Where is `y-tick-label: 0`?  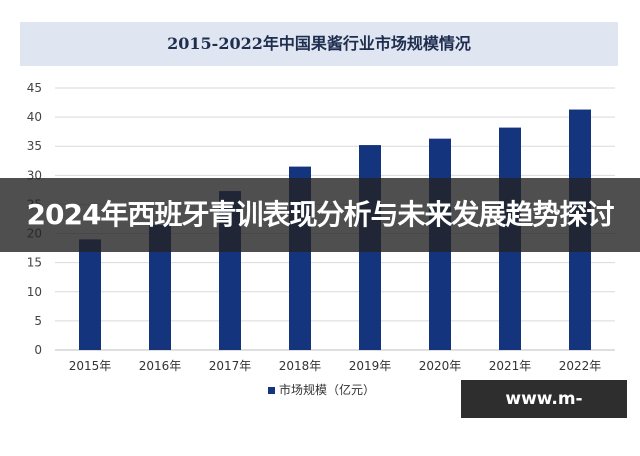 y-tick-label: 0 is located at coordinates (38, 350).